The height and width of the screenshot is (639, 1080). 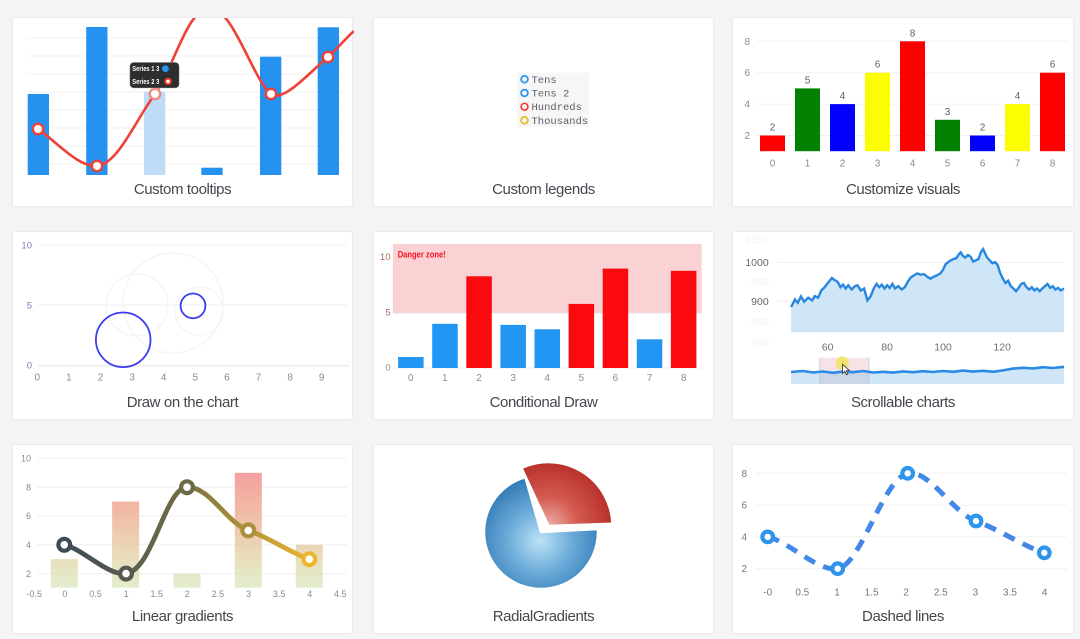 What do you see at coordinates (1002, 348) in the screenshot?
I see `svg-text: 120` at bounding box center [1002, 348].